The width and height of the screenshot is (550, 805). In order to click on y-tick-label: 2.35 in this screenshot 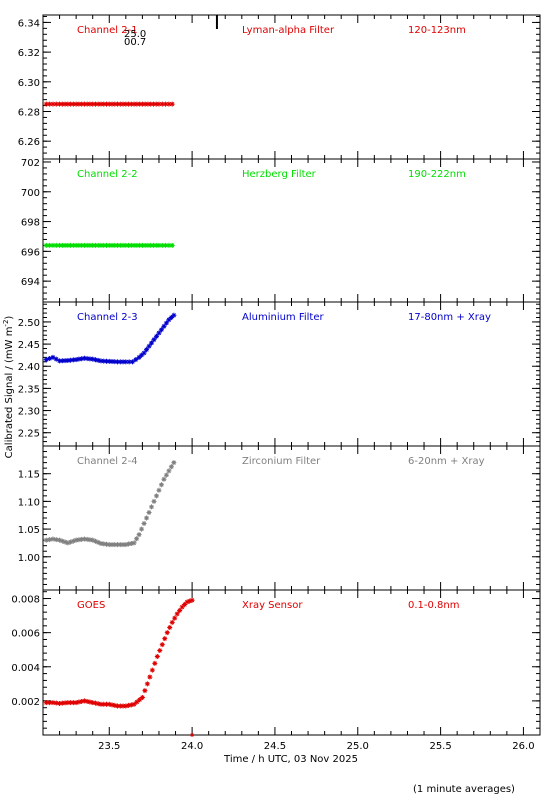, I will do `click(29, 389)`.